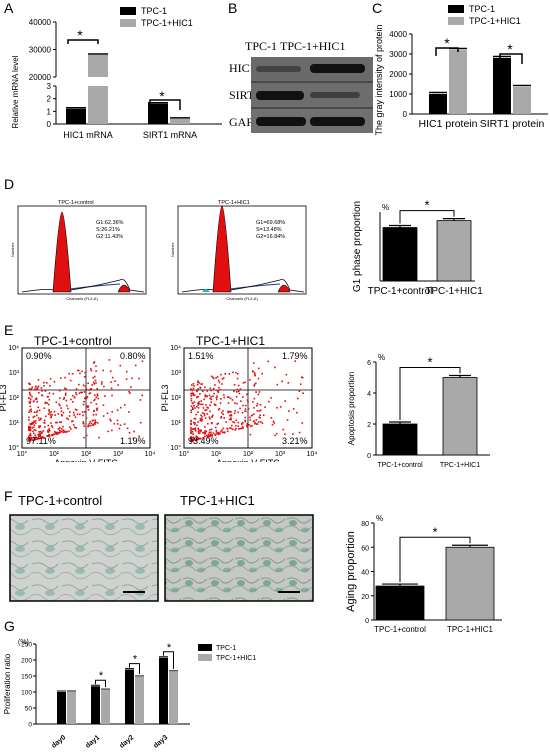 This screenshot has height=753, width=550. Describe the element at coordinates (233, 8) in the screenshot. I see `panel-letter-b: B` at that location.